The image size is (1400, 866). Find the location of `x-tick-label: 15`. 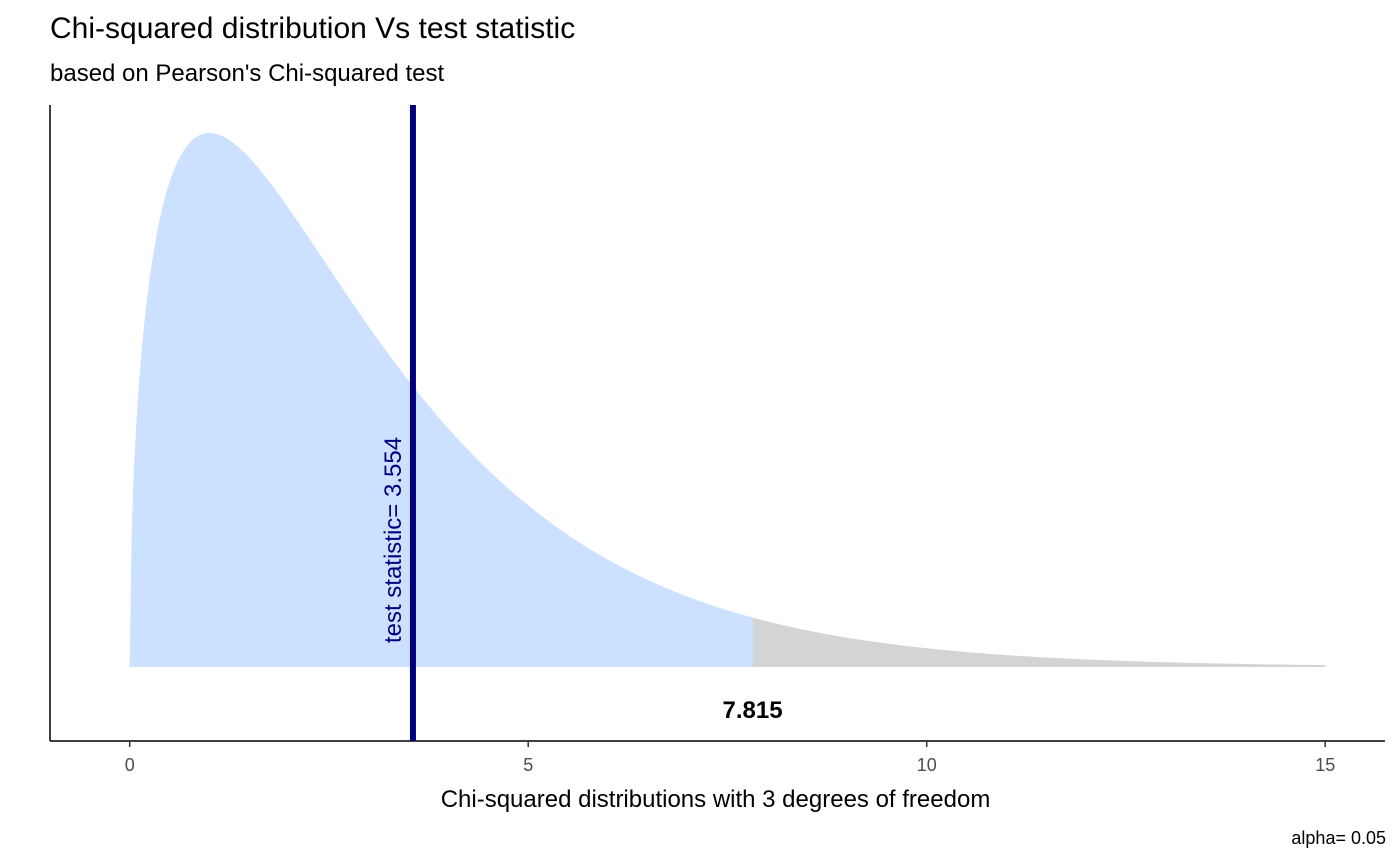

x-tick-label: 15 is located at coordinates (1325, 765).